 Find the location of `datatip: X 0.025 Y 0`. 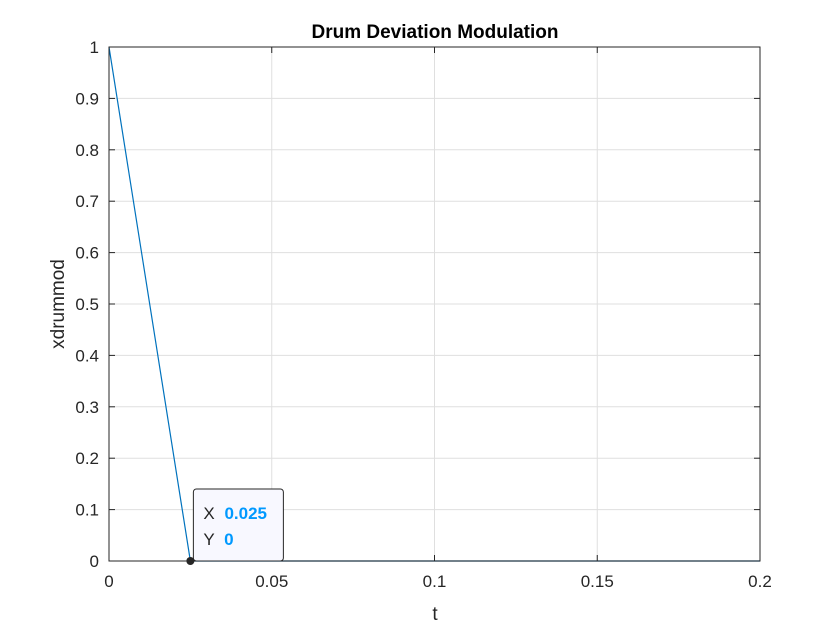

datatip: X 0.025 Y 0 is located at coordinates (235, 526).